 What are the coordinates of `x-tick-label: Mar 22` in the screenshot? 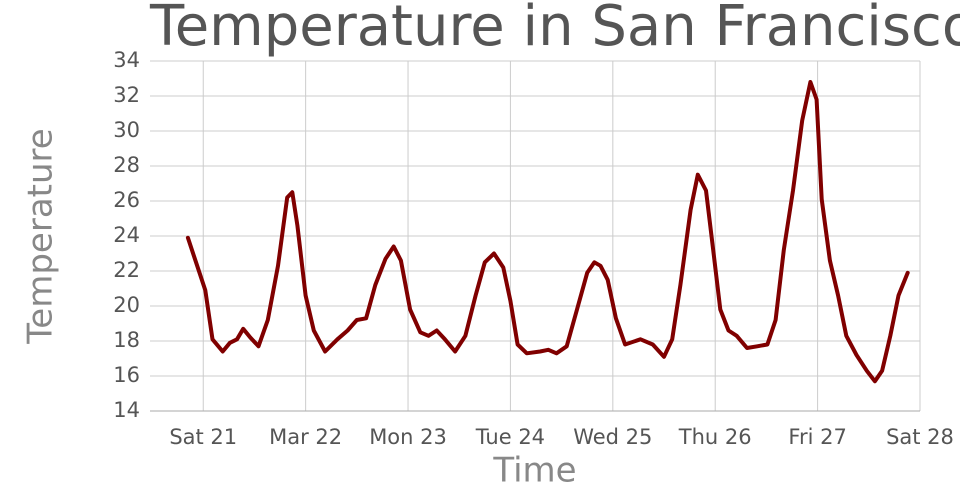 It's located at (305, 437).